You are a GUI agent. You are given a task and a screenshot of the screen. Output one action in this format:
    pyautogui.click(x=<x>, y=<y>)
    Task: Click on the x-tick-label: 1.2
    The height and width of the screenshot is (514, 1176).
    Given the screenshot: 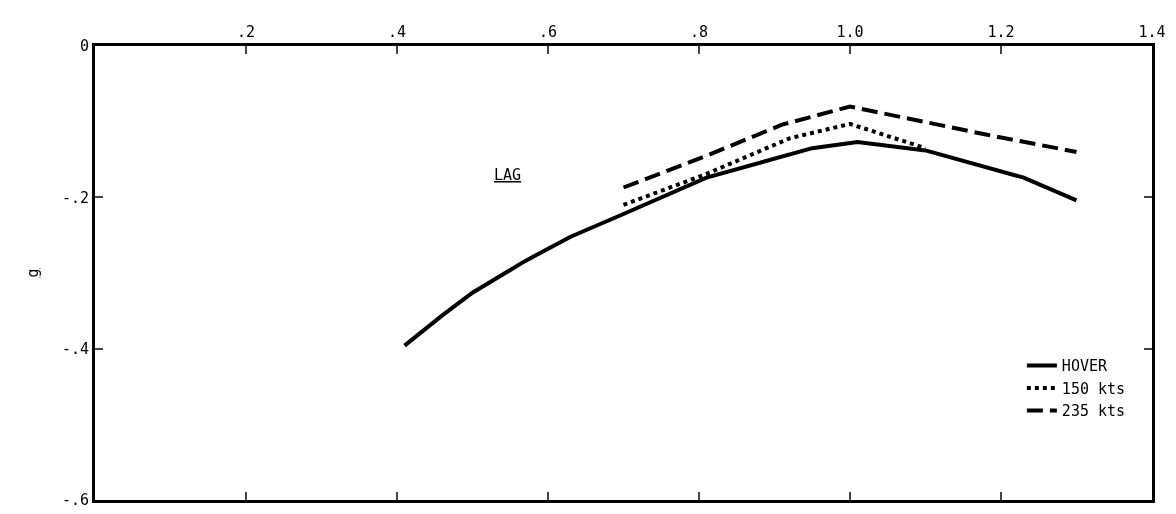 What is the action you would take?
    pyautogui.click(x=1001, y=32)
    